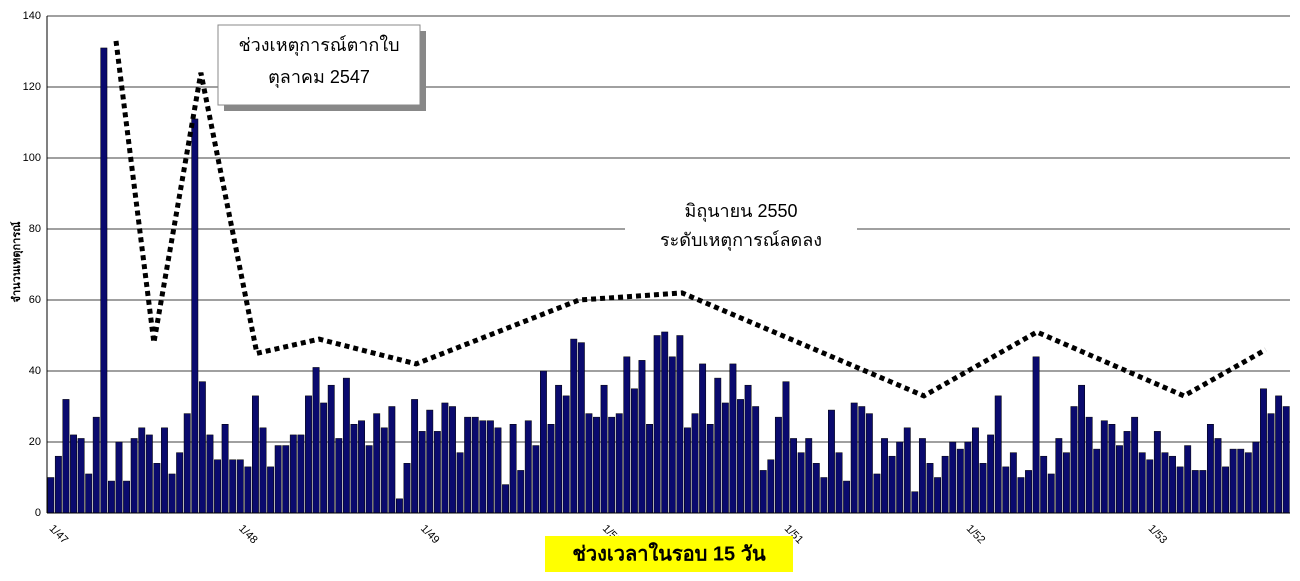 This screenshot has width=1300, height=581. What do you see at coordinates (319, 65) in the screenshot?
I see `annotation-box` at bounding box center [319, 65].